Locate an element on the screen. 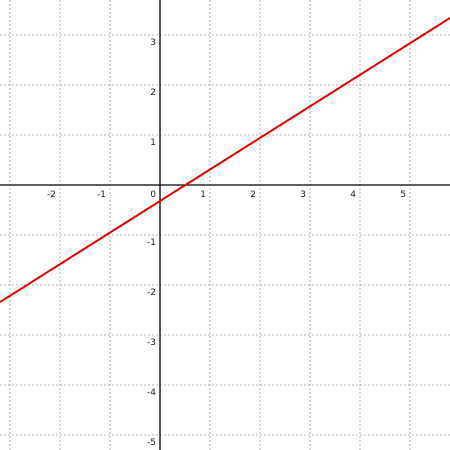  x-tick-label: -1 is located at coordinates (101, 195).